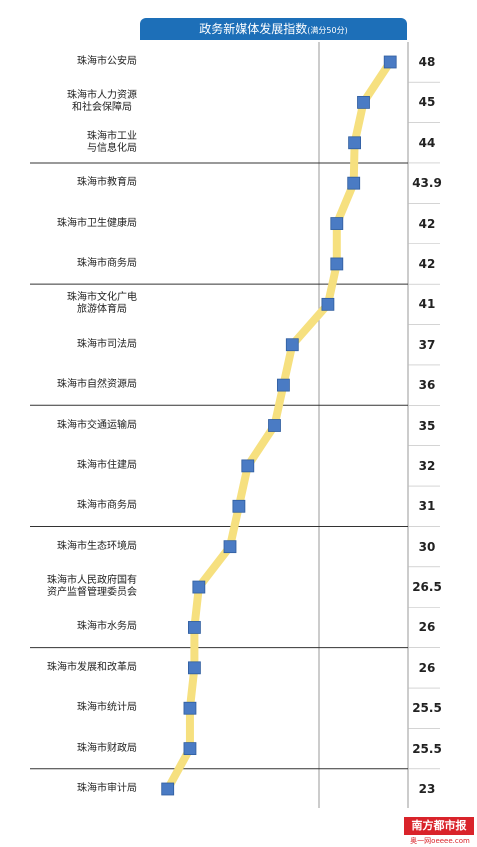 This screenshot has width=477, height=847. Describe the element at coordinates (107, 344) in the screenshot. I see `category-label: 珠海市司法局` at that location.